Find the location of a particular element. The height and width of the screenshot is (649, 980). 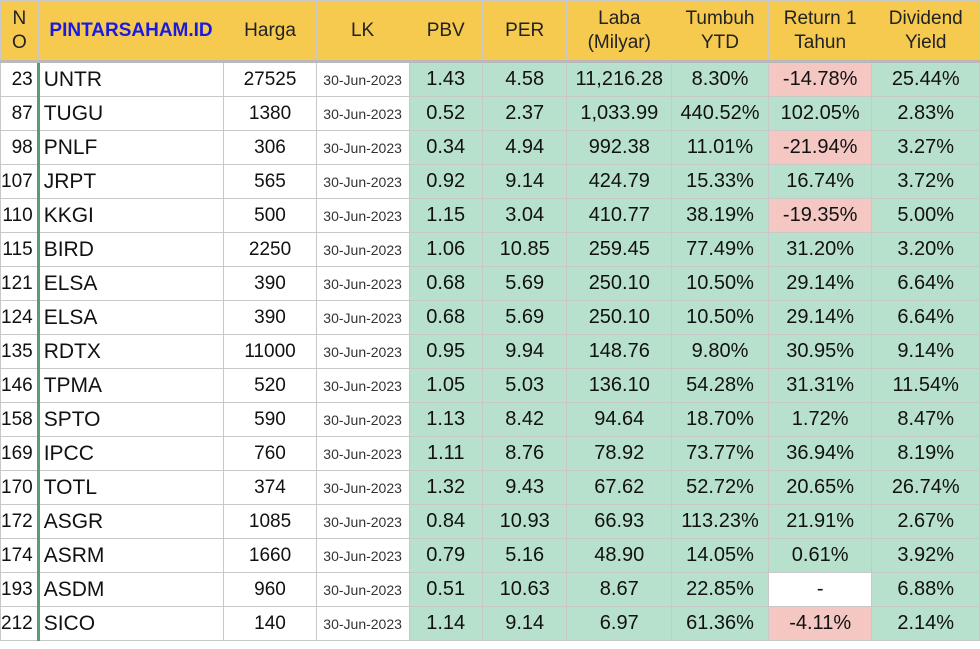

cell-tumbuh: 52.72% is located at coordinates (720, 487).